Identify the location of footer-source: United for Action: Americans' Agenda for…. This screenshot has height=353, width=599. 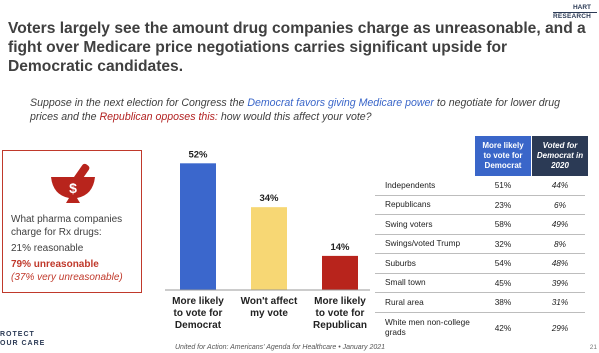
(280, 347).